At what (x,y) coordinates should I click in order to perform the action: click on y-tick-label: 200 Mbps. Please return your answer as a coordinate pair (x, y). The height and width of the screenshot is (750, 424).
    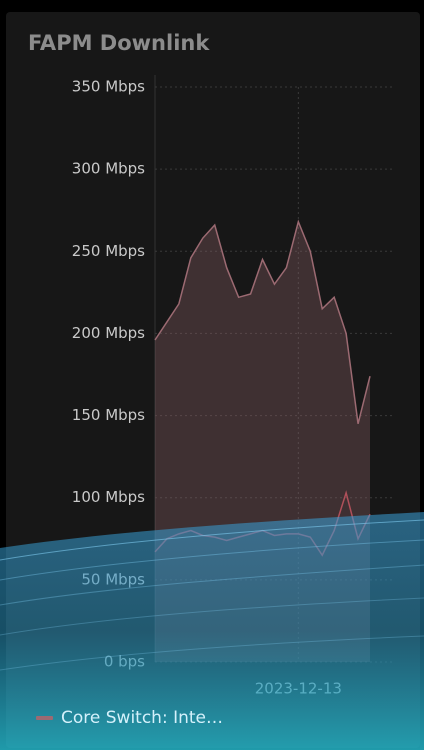
    Looking at the image, I should click on (108, 333).